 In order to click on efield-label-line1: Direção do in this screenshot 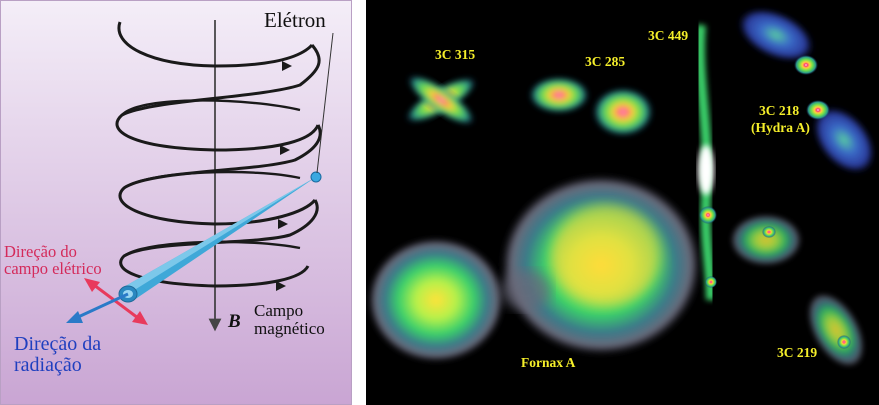, I will do `click(40, 251)`.